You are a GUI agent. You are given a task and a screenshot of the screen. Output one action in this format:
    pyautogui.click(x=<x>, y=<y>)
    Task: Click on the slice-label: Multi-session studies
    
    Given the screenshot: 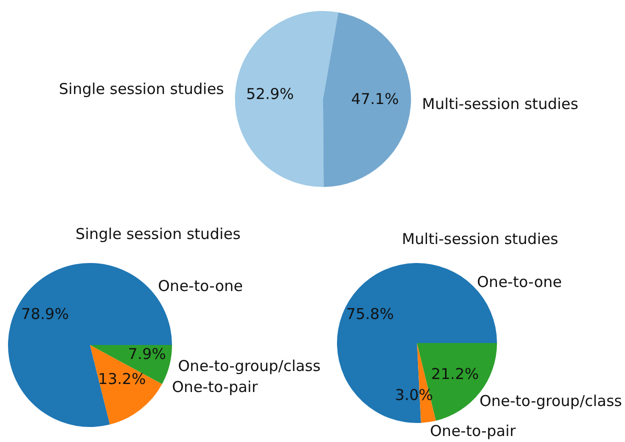 What is the action you would take?
    pyautogui.click(x=500, y=104)
    